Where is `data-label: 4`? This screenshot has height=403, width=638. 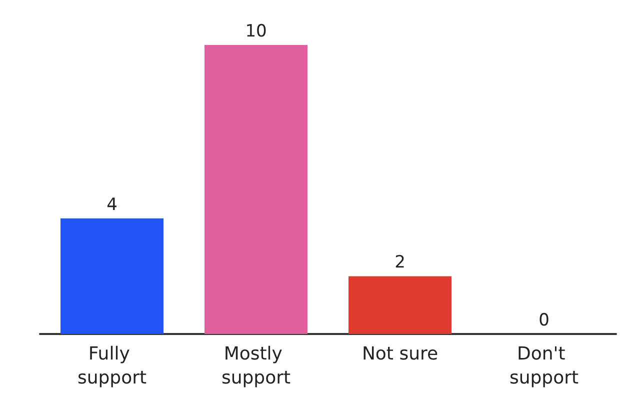
data-label: 4 is located at coordinates (112, 204).